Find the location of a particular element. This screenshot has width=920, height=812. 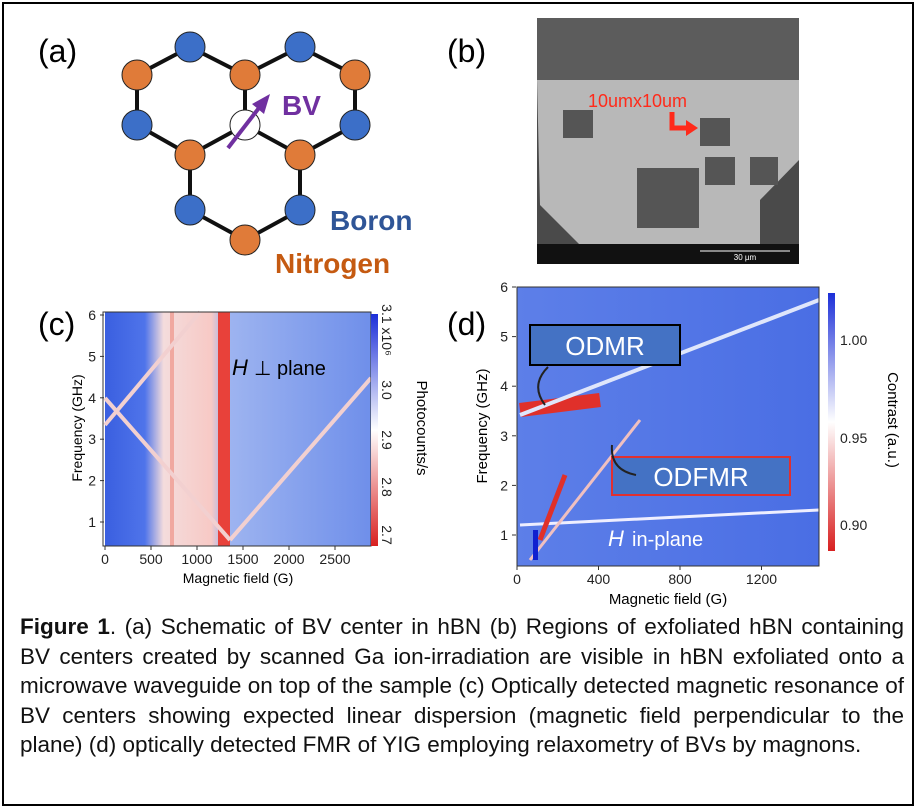

x-tick-label: 2000 is located at coordinates (288, 559).